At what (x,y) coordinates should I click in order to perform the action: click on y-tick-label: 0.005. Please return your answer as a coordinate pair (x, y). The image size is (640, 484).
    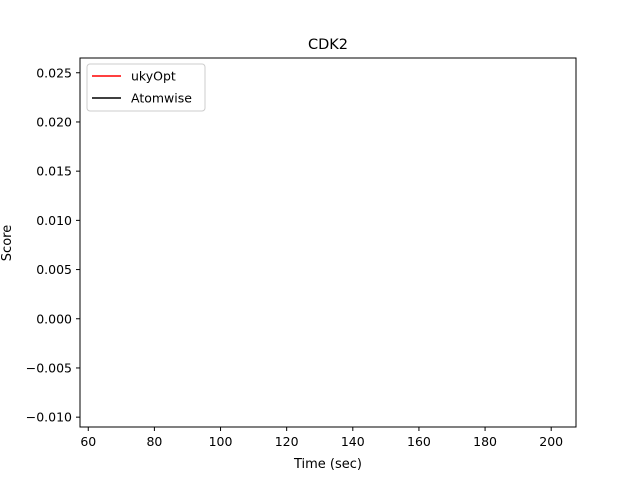
    Looking at the image, I should click on (54, 269).